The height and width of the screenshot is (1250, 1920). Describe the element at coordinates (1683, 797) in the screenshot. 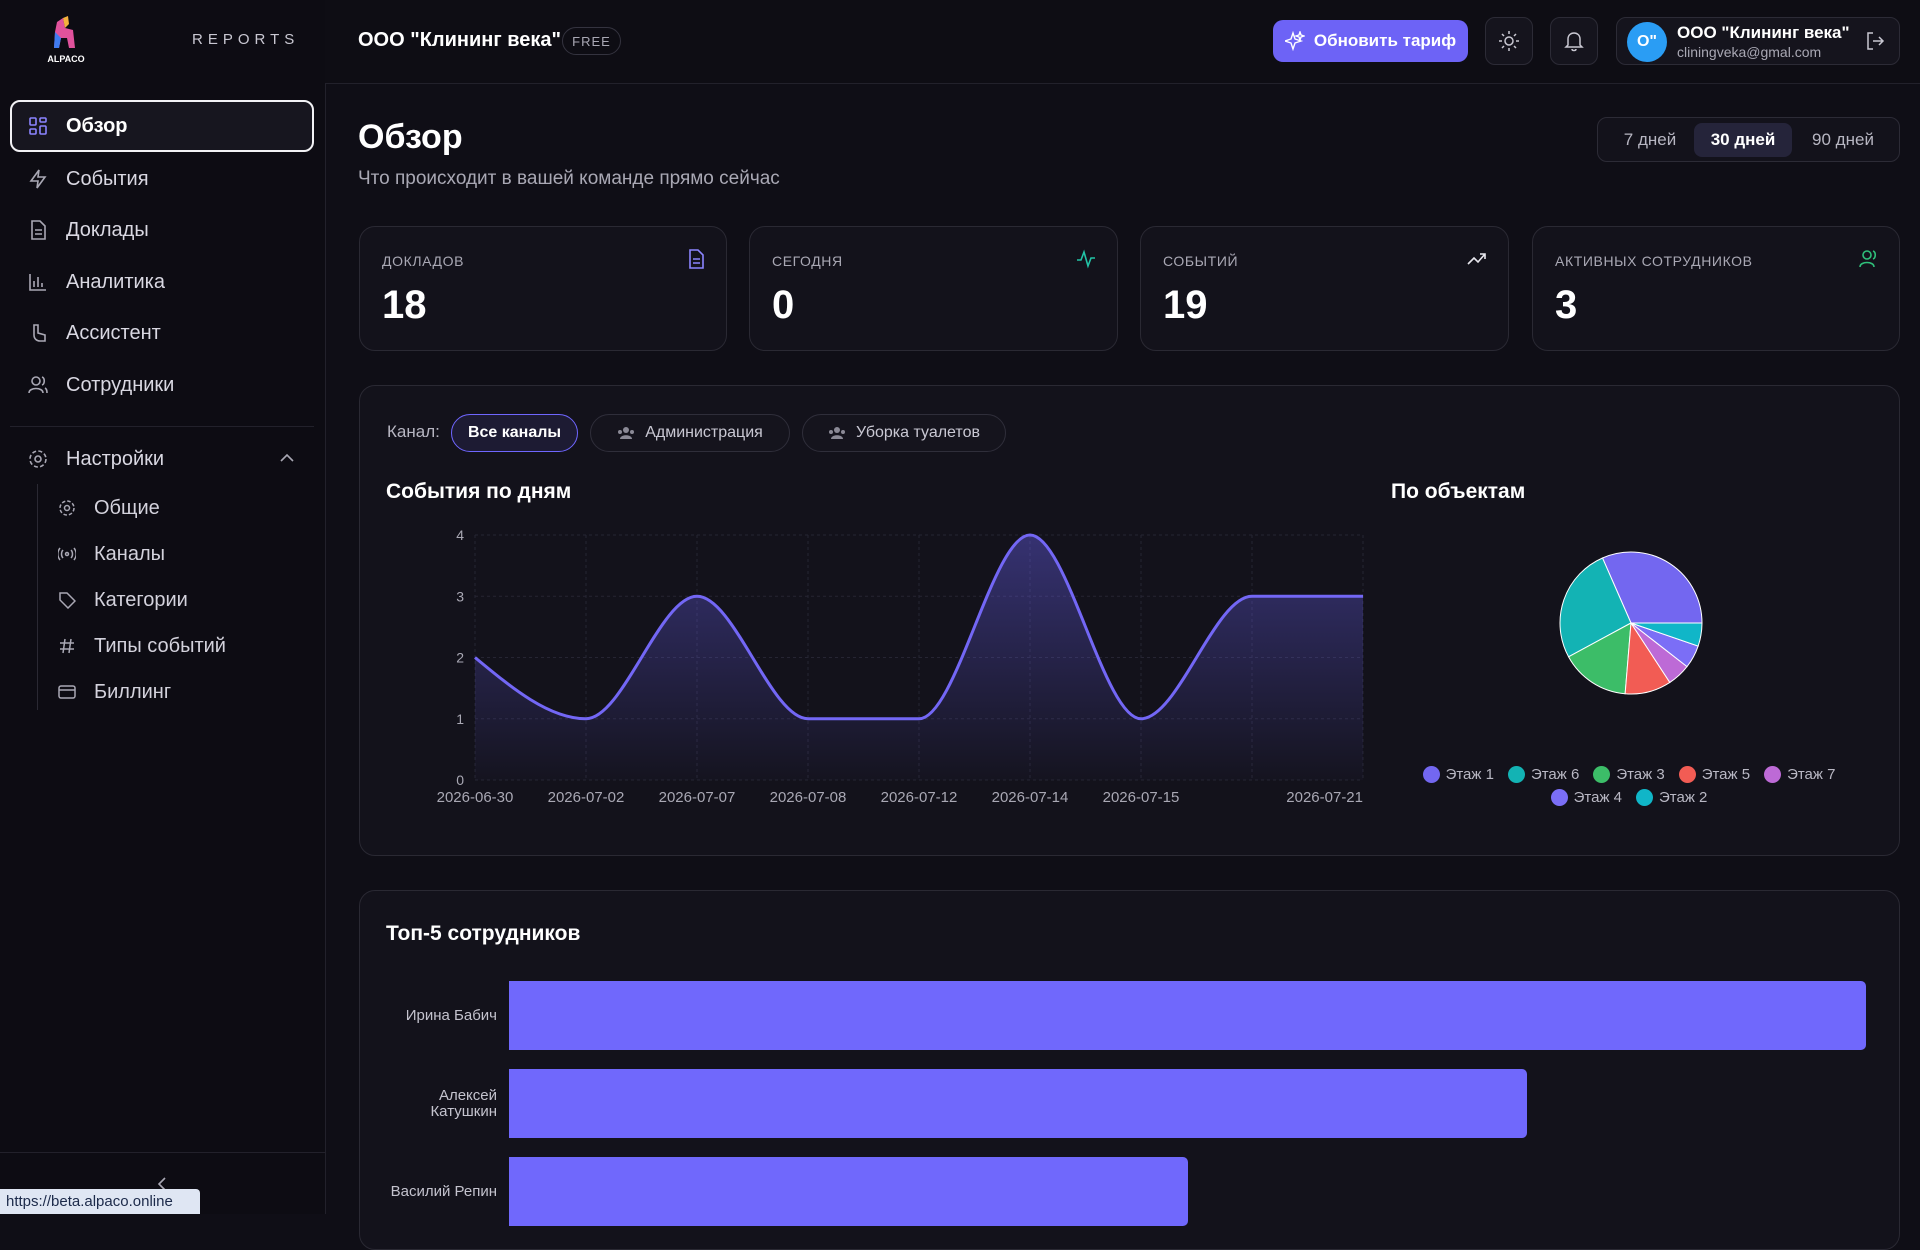

I see `legend-label: Этаж 2` at that location.